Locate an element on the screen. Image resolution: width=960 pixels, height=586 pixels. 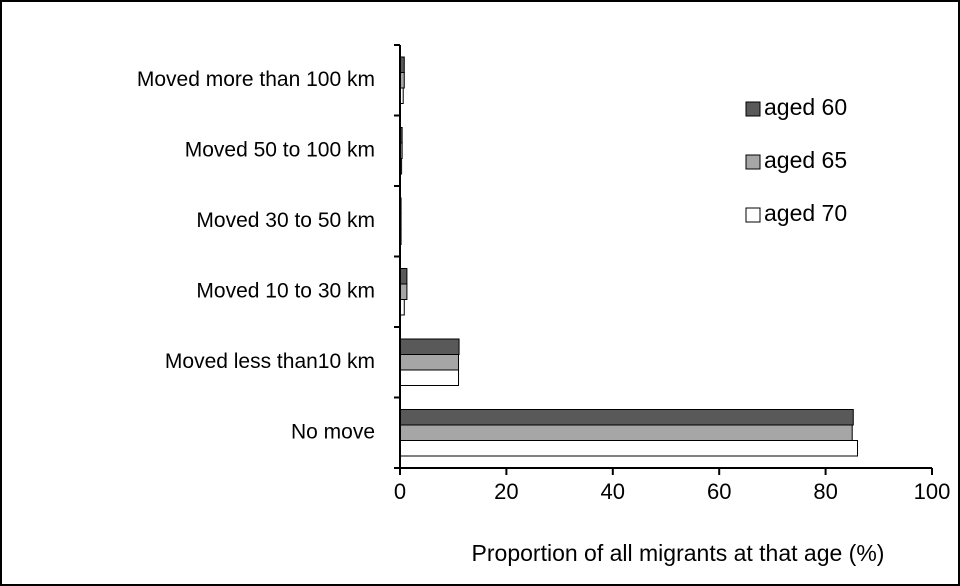
y-tick-label: Moved 30 to 50 km is located at coordinates (285, 220).